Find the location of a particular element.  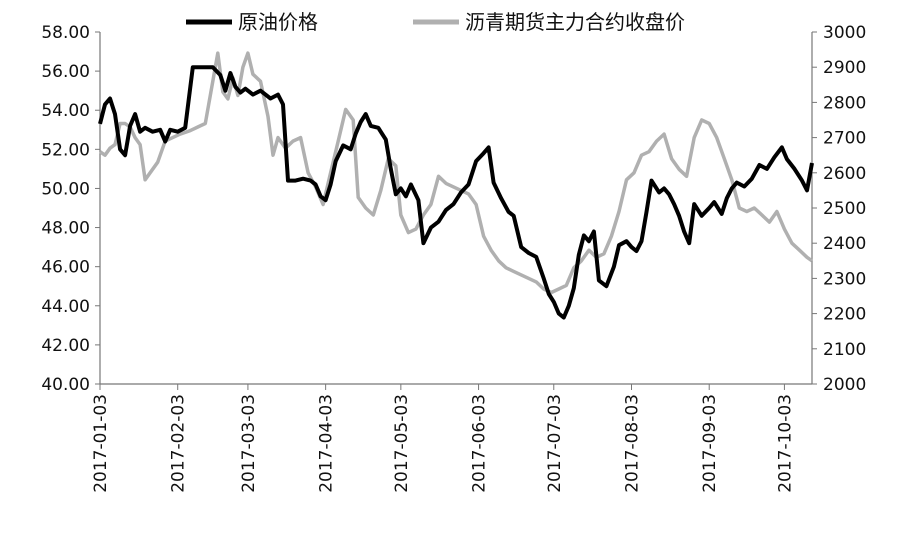

x-tick-label: 2017-04-03 is located at coordinates (327, 443).